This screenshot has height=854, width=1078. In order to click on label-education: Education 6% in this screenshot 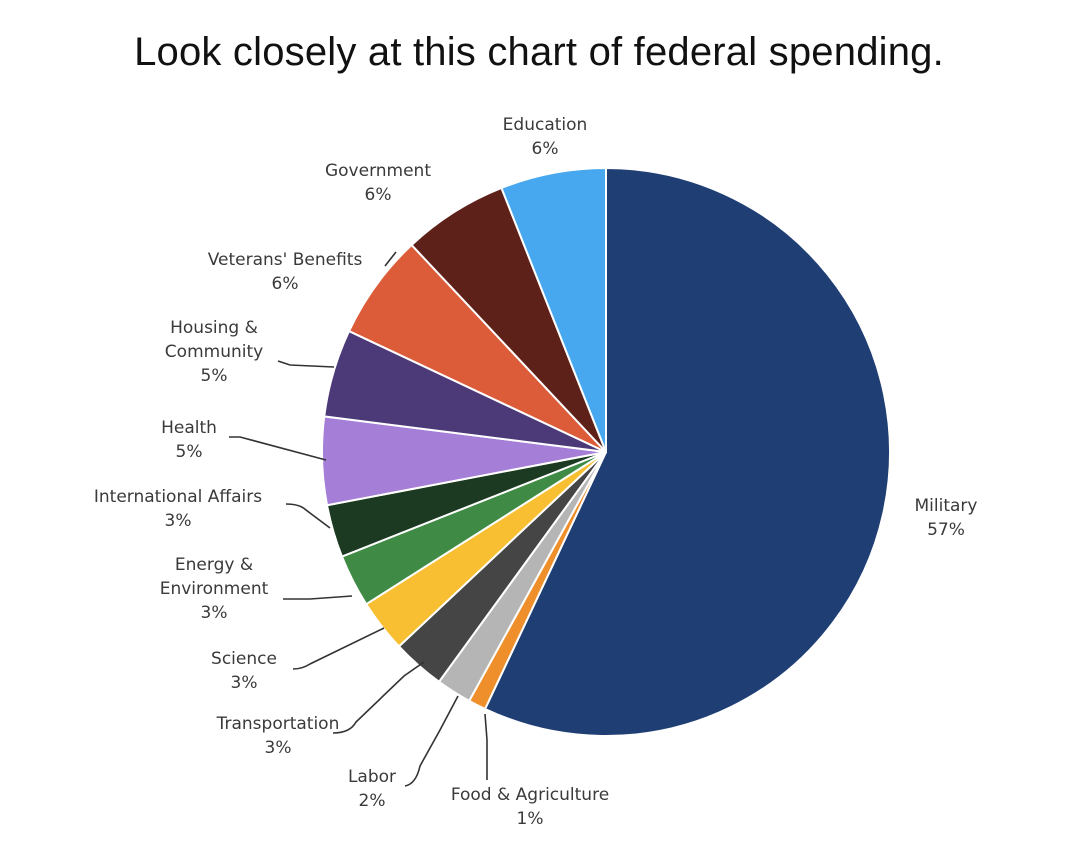, I will do `click(545, 137)`.